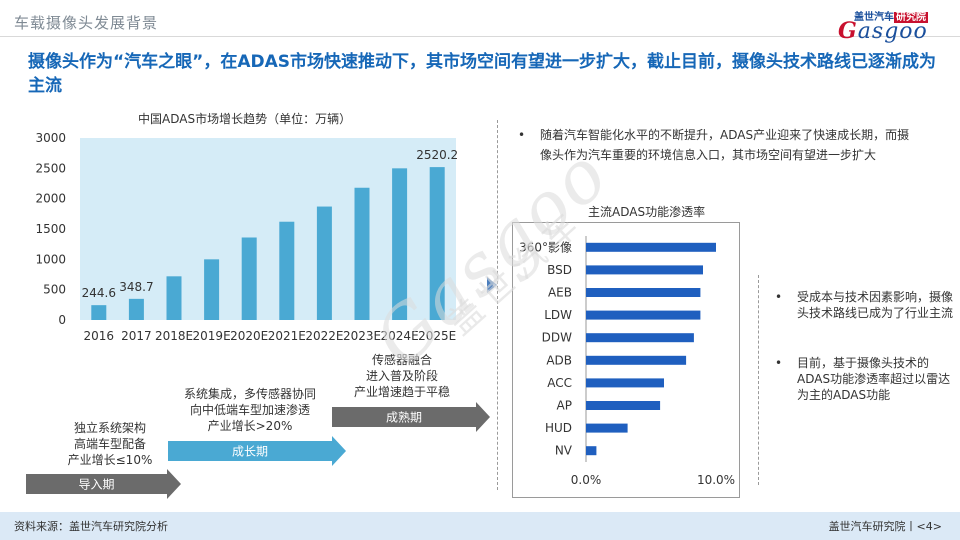 This screenshot has width=960, height=540. I want to click on stage-description-1: 独立系统架构 高端车型配备 产业增长≤10%, so click(110, 444).